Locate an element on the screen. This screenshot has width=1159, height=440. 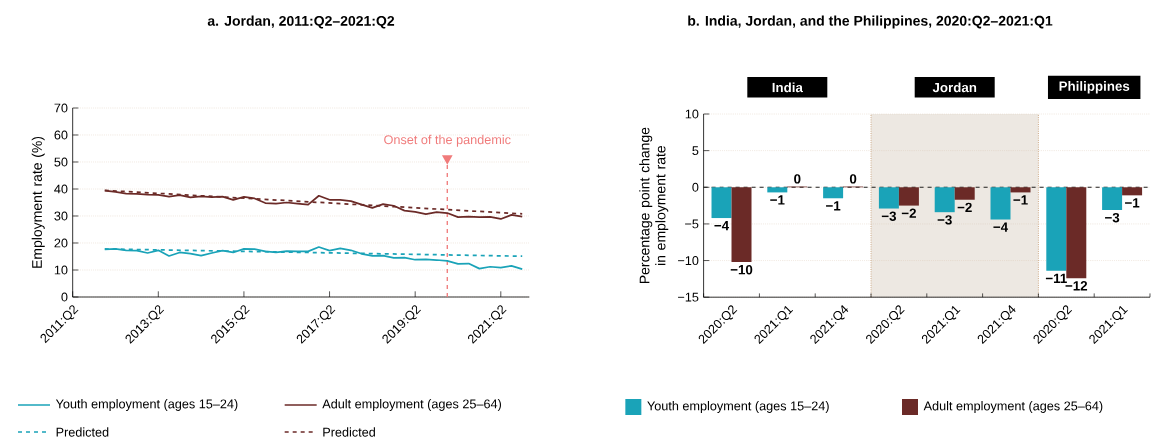
y-tick-label: 50 is located at coordinates (61, 162).